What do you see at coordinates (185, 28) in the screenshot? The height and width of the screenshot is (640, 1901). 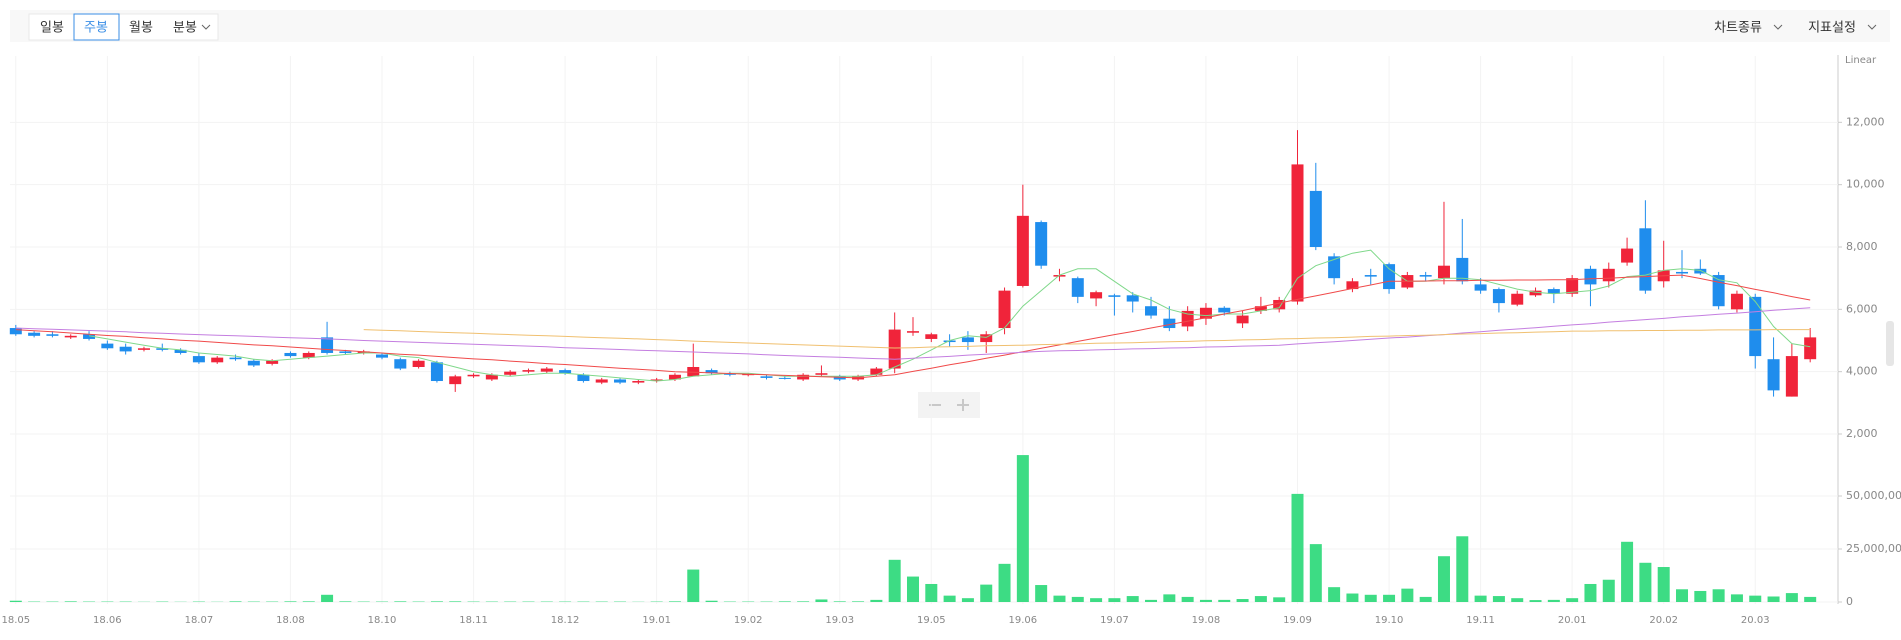 I see `period-button: 분봉` at bounding box center [185, 28].